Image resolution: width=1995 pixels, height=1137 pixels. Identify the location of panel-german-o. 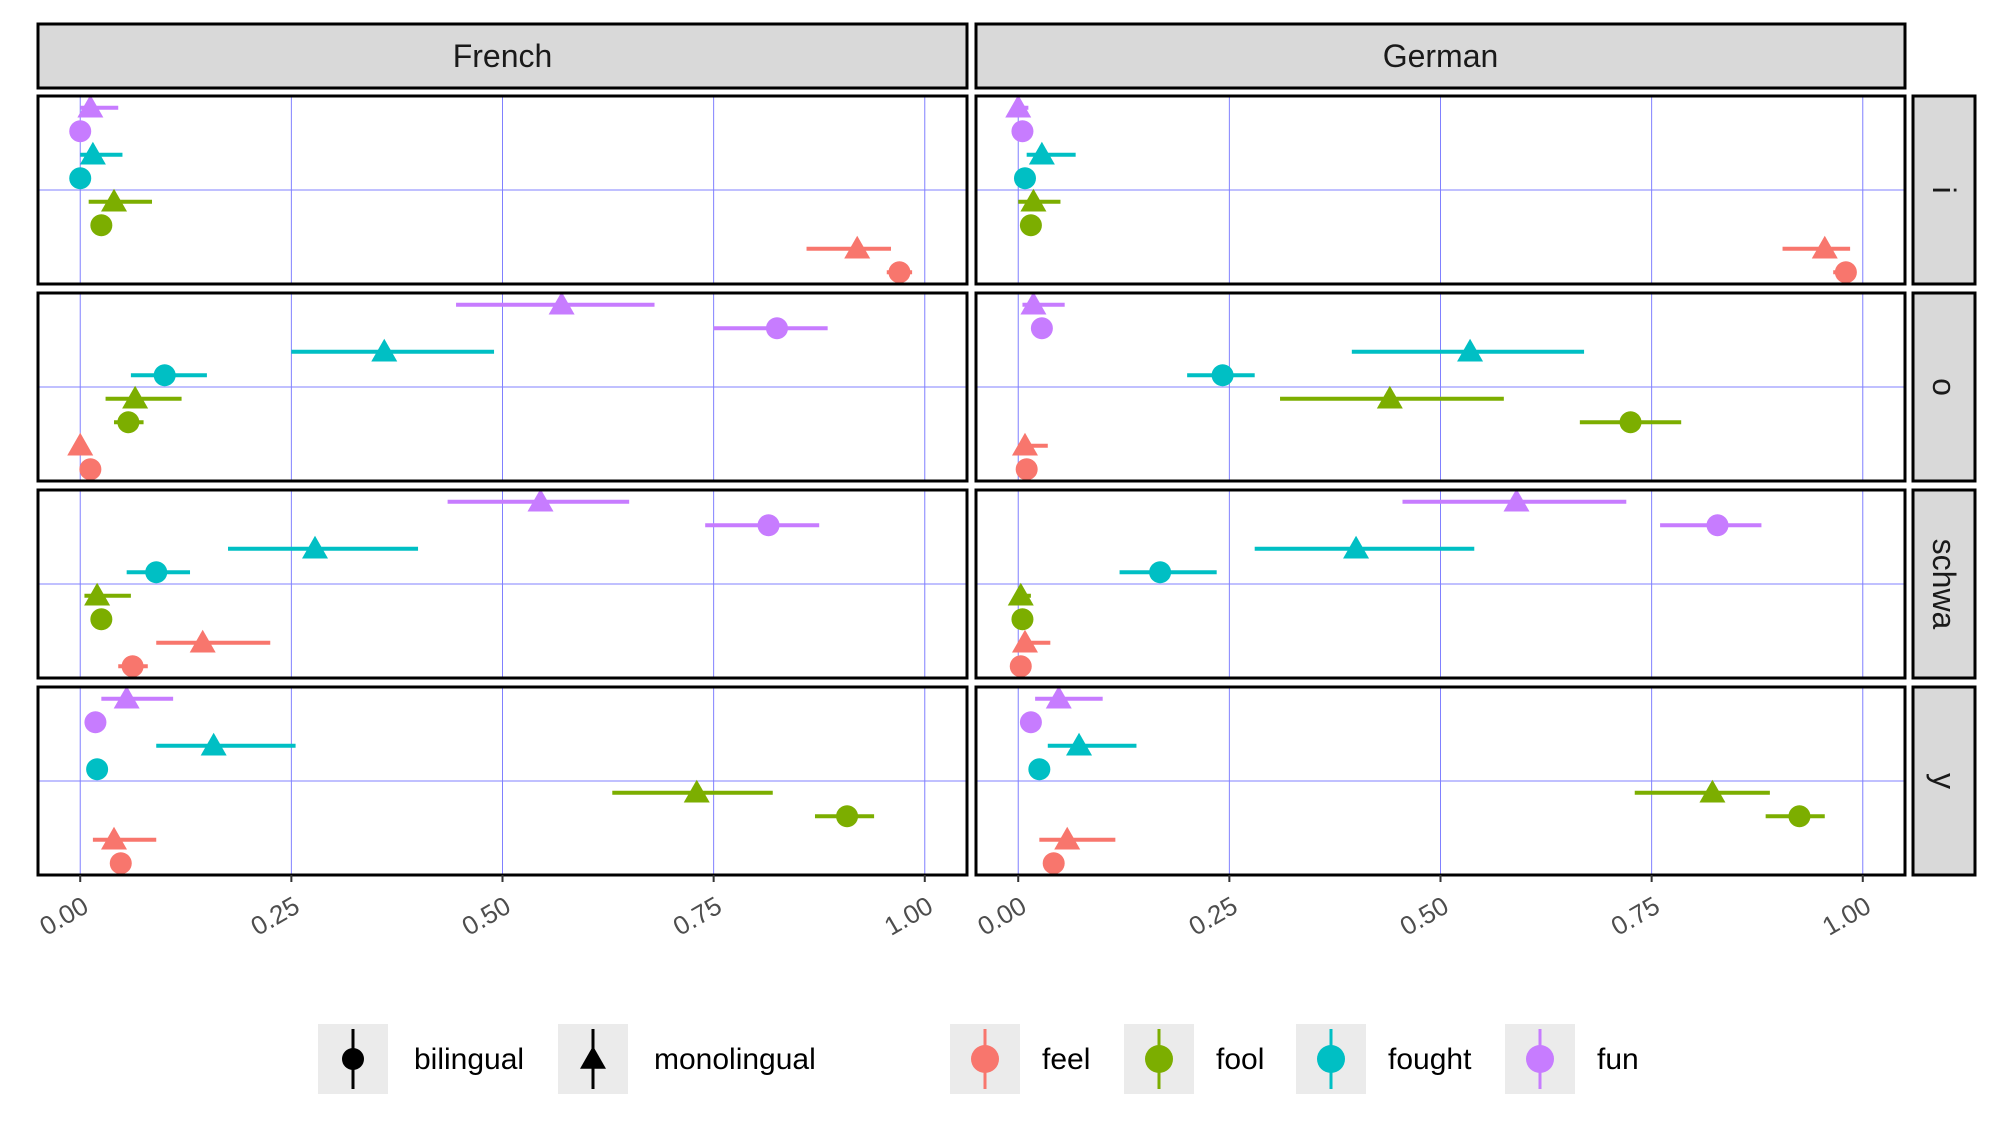
(1440, 387).